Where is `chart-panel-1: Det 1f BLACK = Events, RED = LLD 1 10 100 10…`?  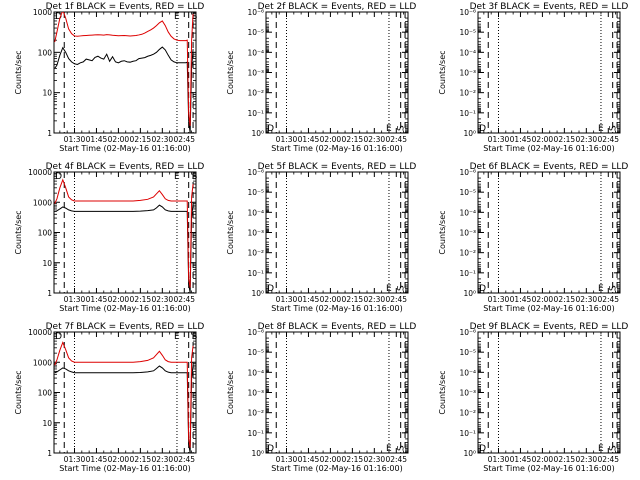
chart-panel-1: Det 1f BLACK = Events, RED = LLD 1 10 100 10… is located at coordinates (109, 77).